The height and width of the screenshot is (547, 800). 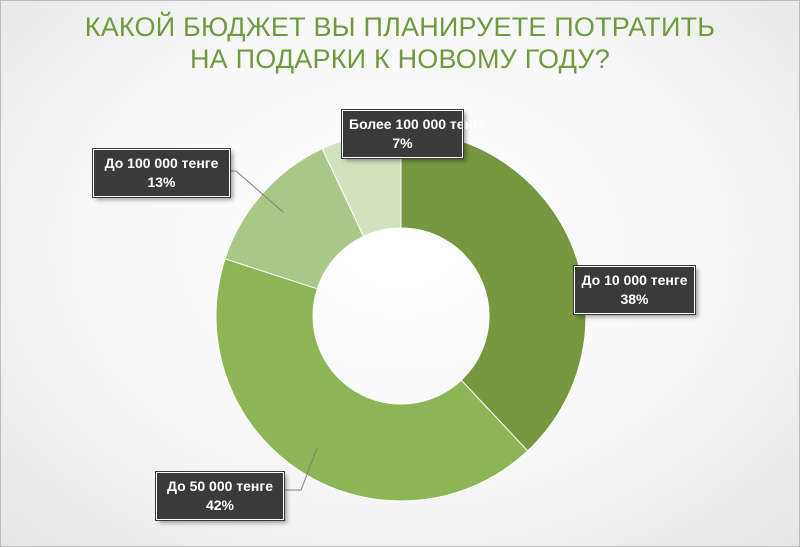 What do you see at coordinates (220, 505) in the screenshot?
I see `data-label-value: 42%` at bounding box center [220, 505].